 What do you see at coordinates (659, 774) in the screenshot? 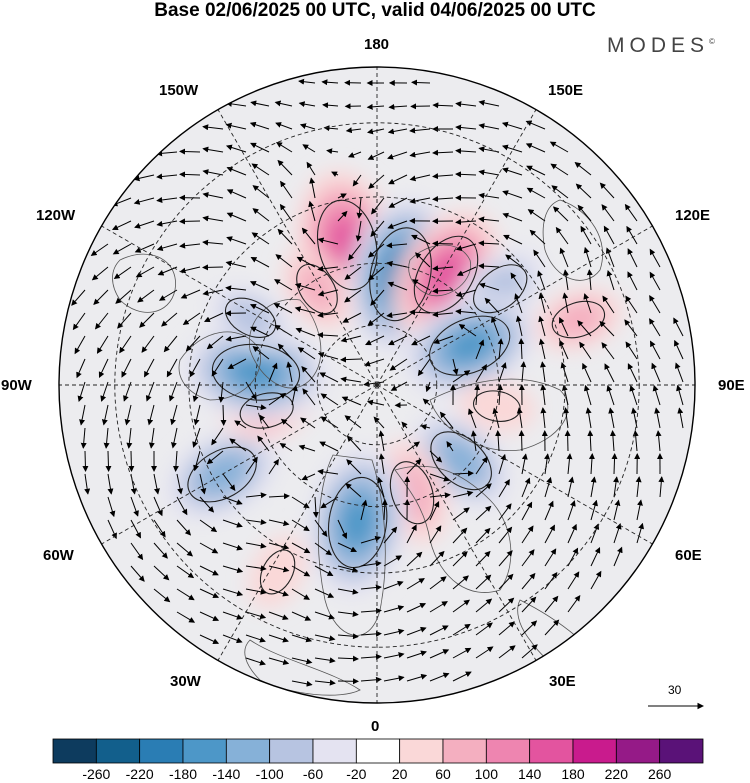
I see `colorbar-tick-label: 260` at bounding box center [659, 774].